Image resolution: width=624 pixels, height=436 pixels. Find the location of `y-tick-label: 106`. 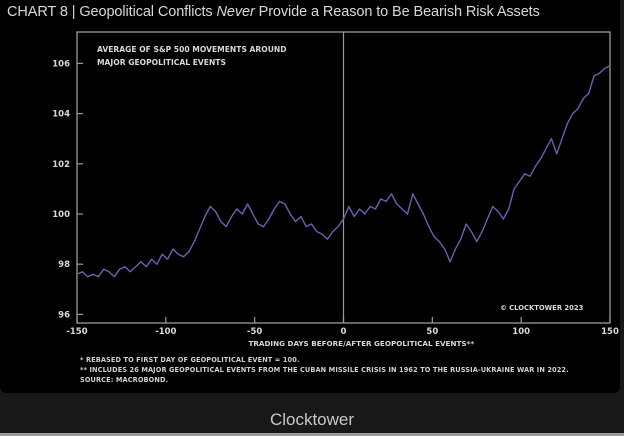

y-tick-label: 106 is located at coordinates (61, 64).